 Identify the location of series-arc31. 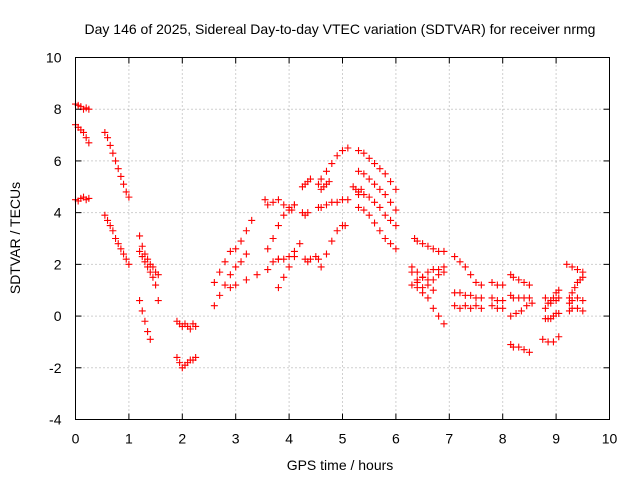
(429, 245).